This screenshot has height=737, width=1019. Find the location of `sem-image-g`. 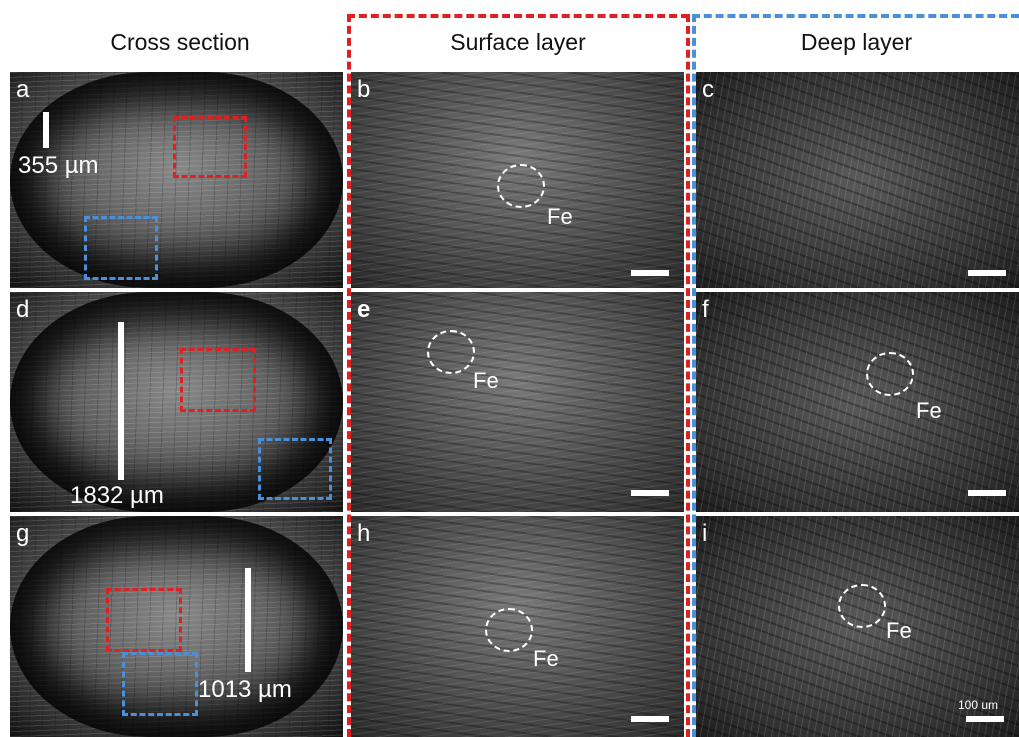

sem-image-g is located at coordinates (176, 626).